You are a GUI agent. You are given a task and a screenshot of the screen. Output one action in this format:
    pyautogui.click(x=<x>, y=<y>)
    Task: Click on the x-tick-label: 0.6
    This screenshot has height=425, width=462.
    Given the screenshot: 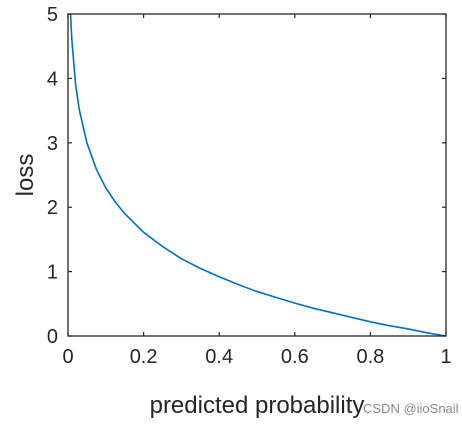 What is the action you would take?
    pyautogui.click(x=295, y=357)
    